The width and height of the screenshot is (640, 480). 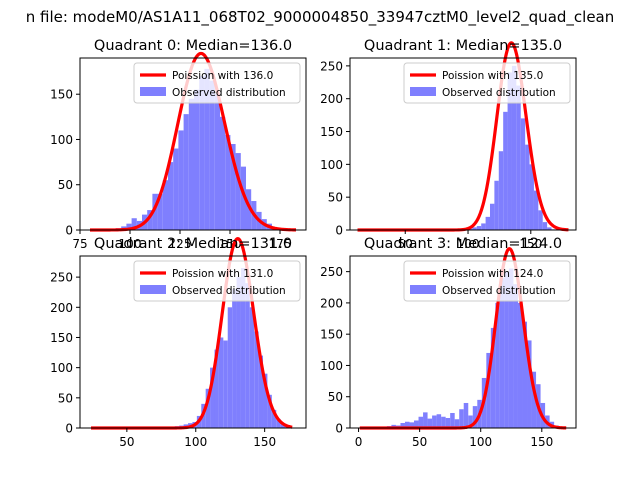 I want to click on x-tick-label: 0, so click(x=359, y=442).